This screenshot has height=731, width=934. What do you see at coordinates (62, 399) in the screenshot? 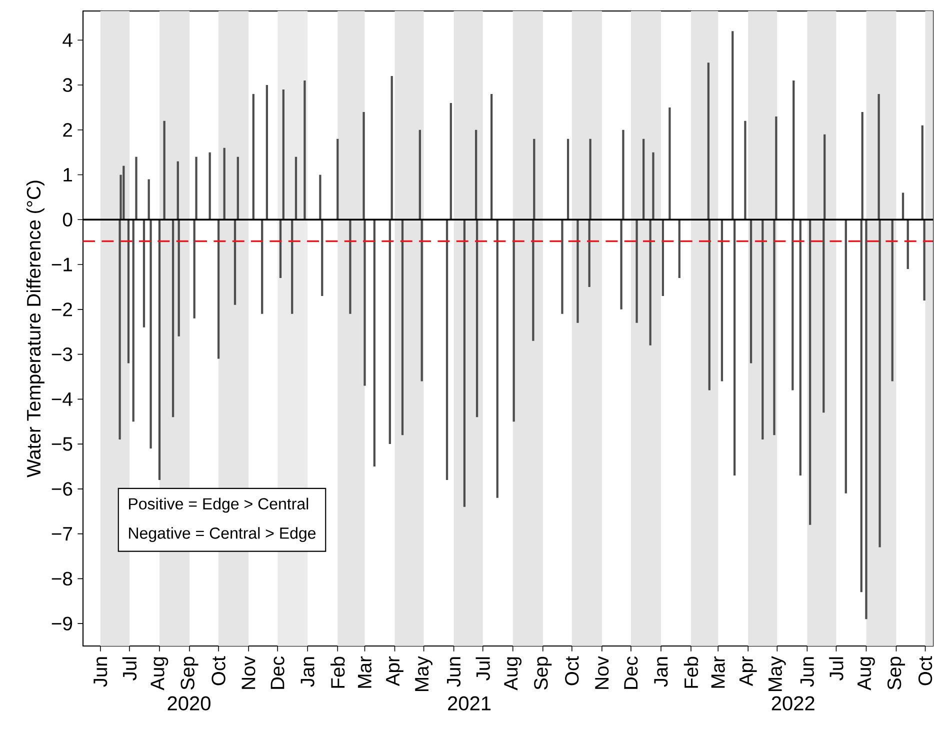
I see `y-tick-label: −4` at bounding box center [62, 399].